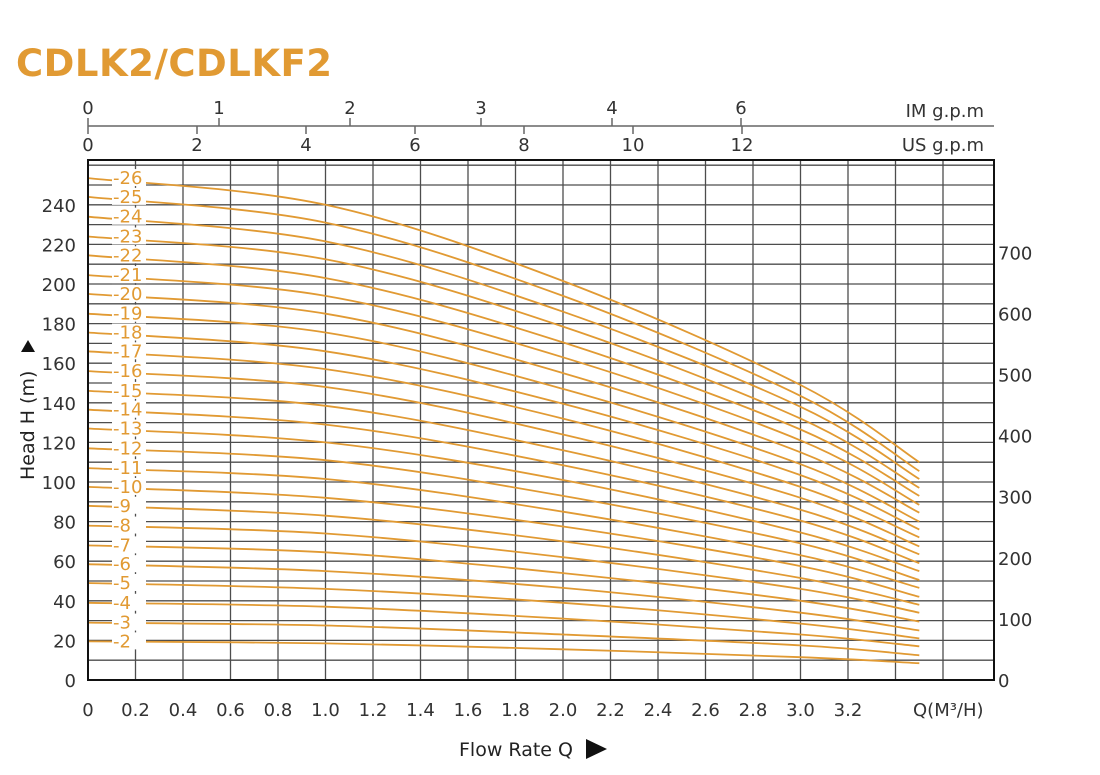 This screenshot has width=1100, height=775. I want to click on x-tick-label: 1.6, so click(468, 710).